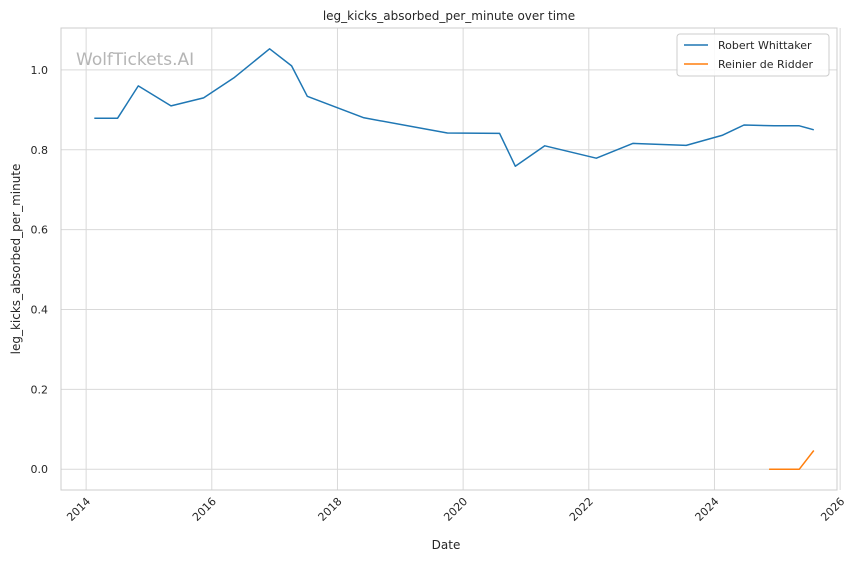 The height and width of the screenshot is (561, 851). I want to click on chart-title: leg_kicks_absorbed_per_minute over time, so click(449, 16).